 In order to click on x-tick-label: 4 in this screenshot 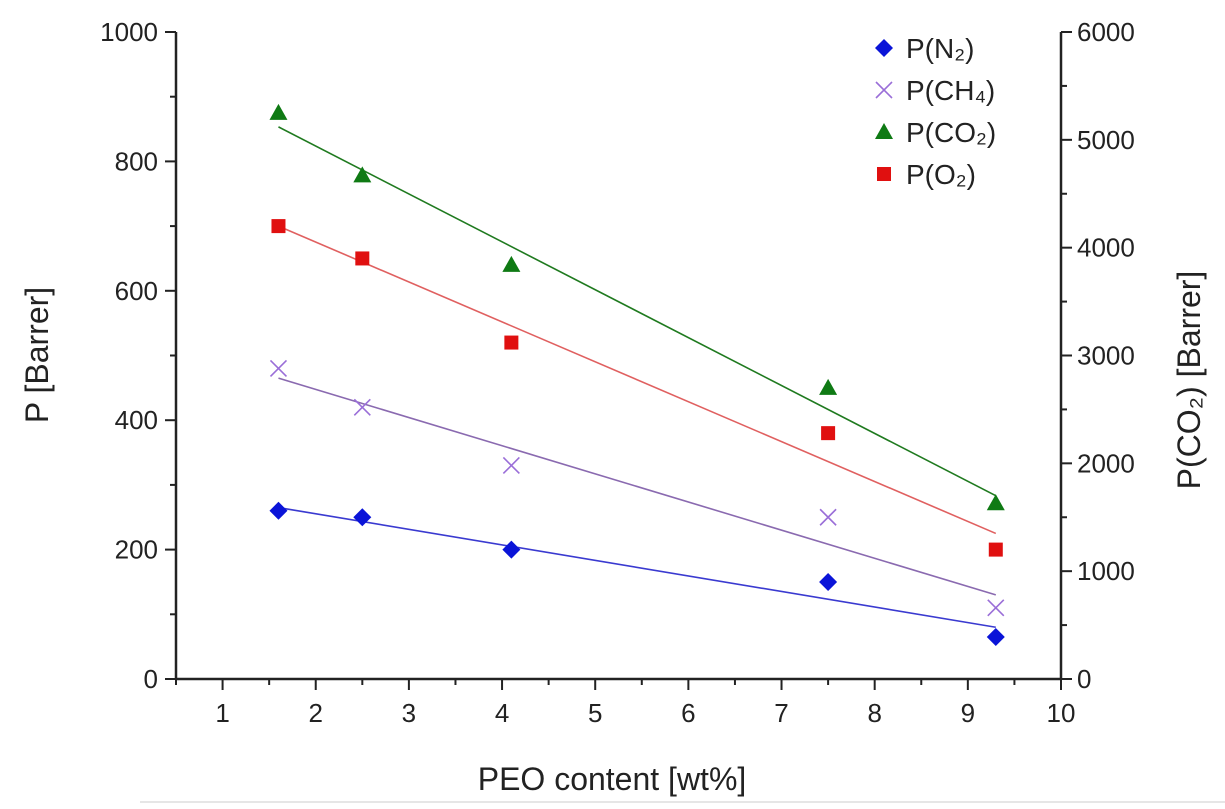, I will do `click(502, 713)`.